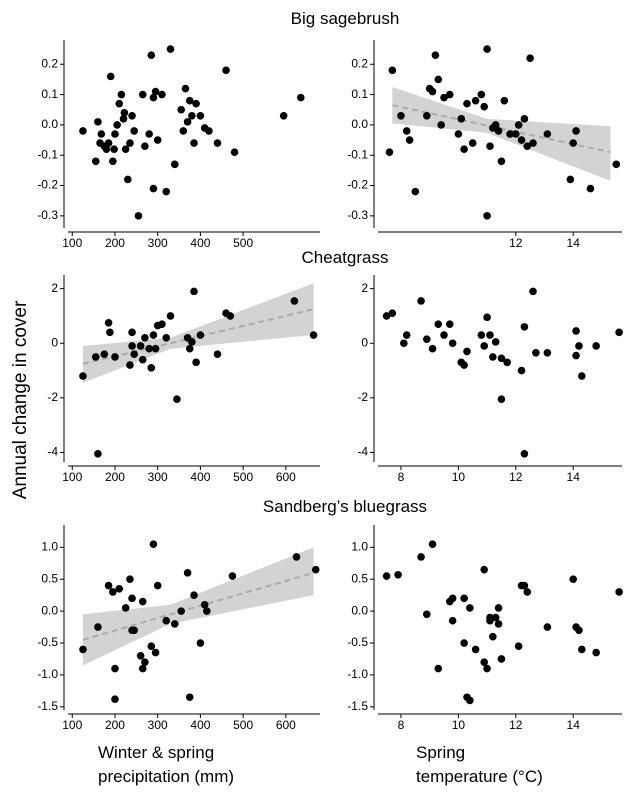 This screenshot has height=805, width=627. Describe the element at coordinates (401, 725) in the screenshot. I see `x-tick-label: 8` at that location.